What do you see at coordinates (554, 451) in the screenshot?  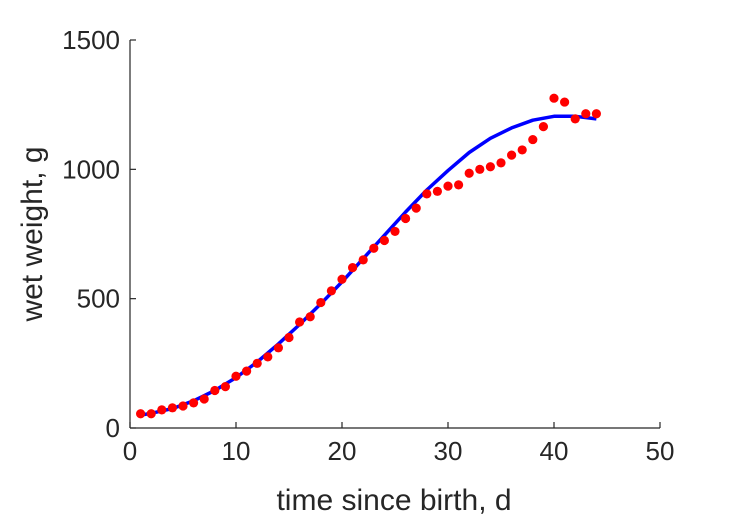 I see `x-tick-label: 40` at bounding box center [554, 451].